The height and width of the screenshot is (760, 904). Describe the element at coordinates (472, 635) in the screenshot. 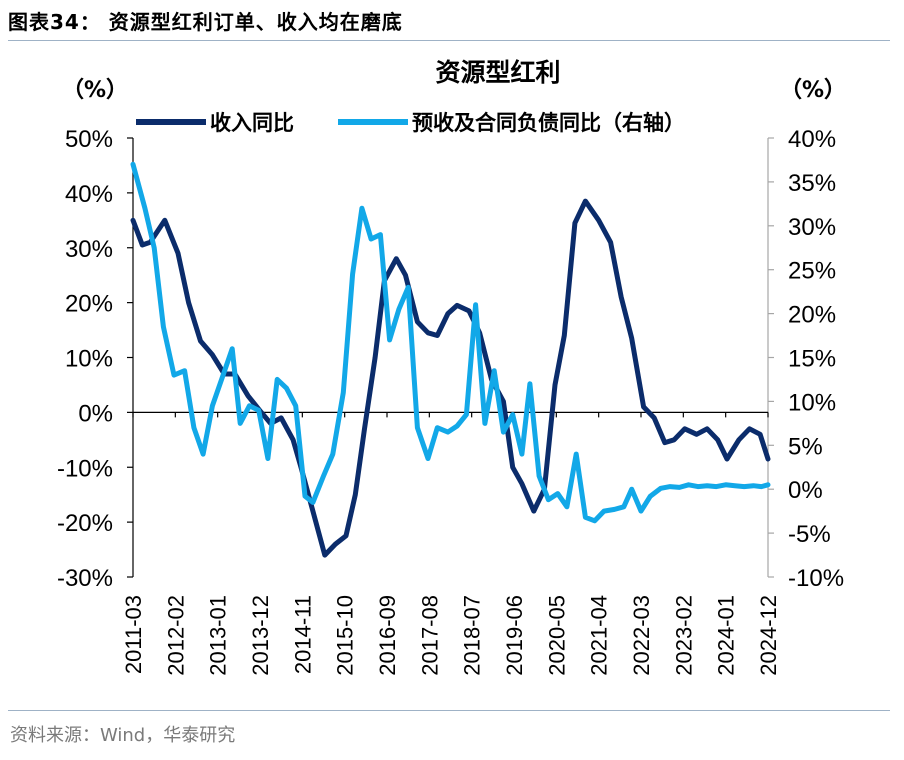

I see `x-tick-label: 2018-07` at that location.